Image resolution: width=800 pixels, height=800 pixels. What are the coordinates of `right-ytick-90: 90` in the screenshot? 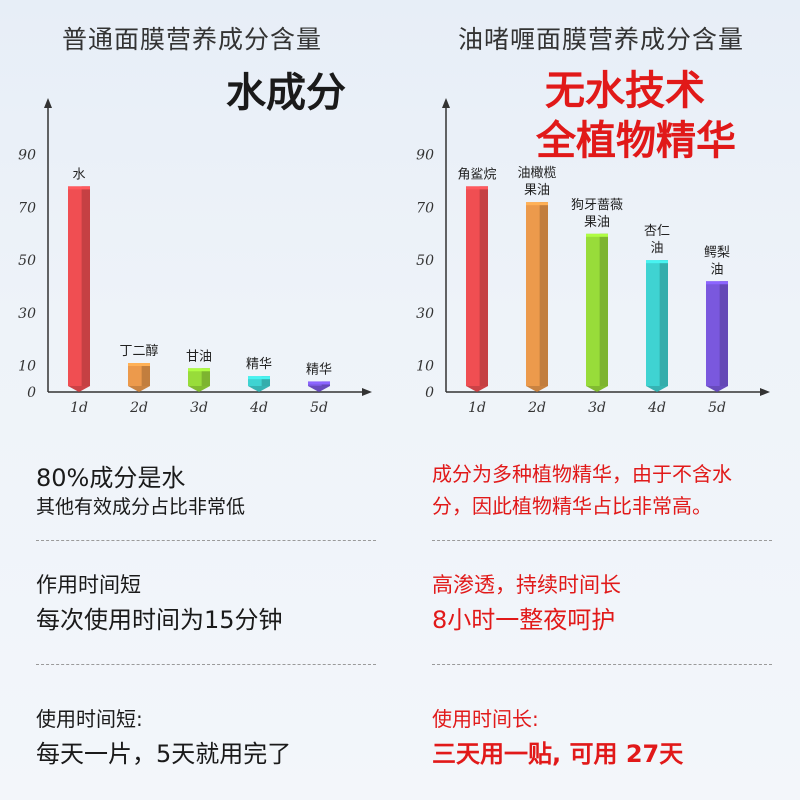 It's located at (425, 156).